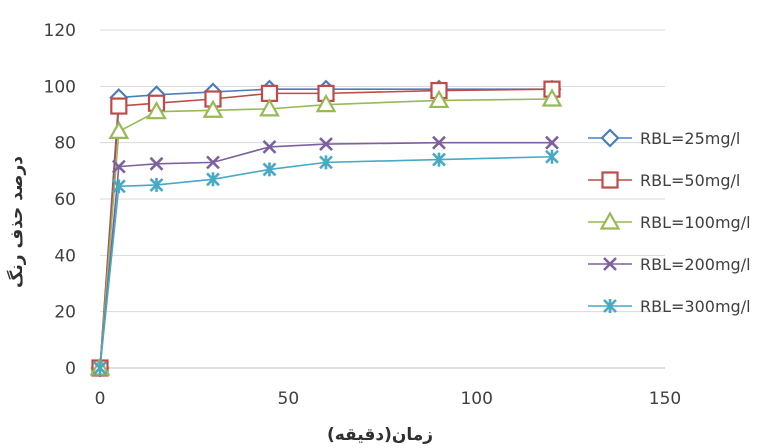 Image resolution: width=777 pixels, height=448 pixels. What do you see at coordinates (65, 200) in the screenshot?
I see `y-tick-label: 60` at bounding box center [65, 200].